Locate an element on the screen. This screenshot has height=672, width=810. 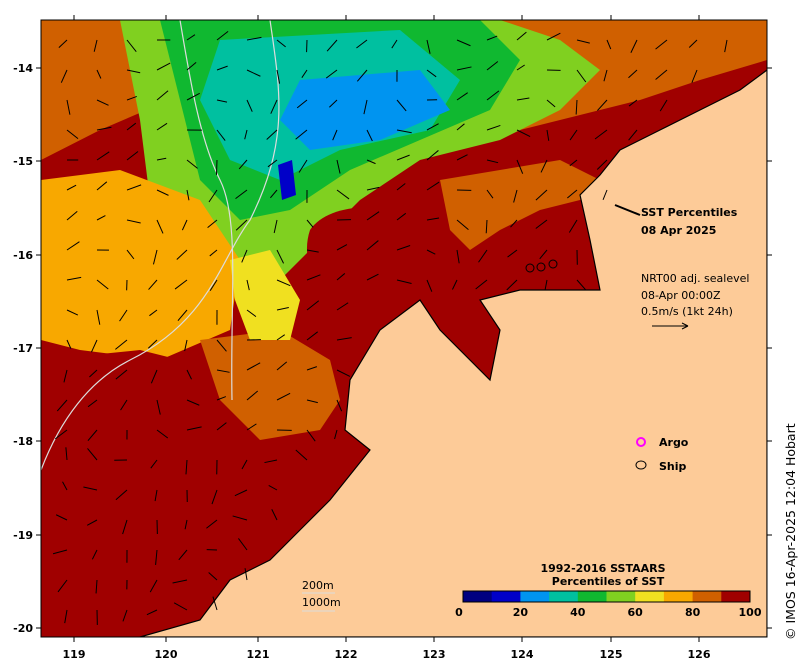
colorbar-tick-label: 40 is located at coordinates (578, 612).